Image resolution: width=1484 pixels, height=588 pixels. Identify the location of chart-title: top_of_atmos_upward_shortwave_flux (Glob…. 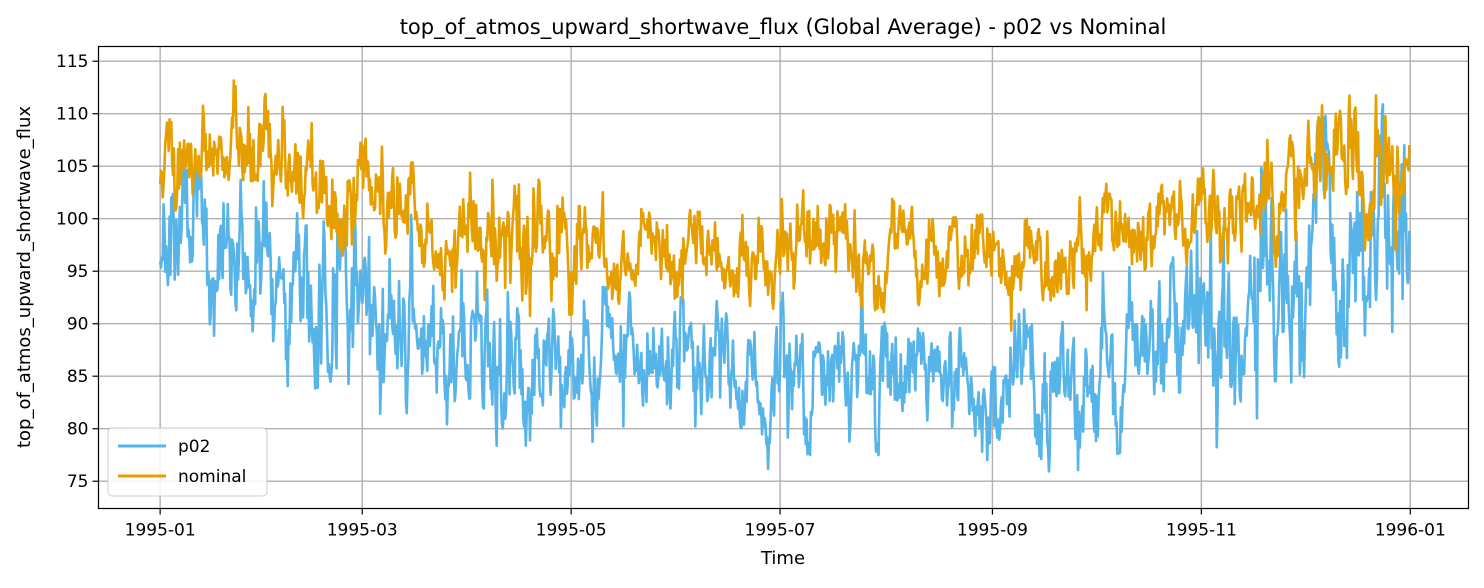
(783, 27).